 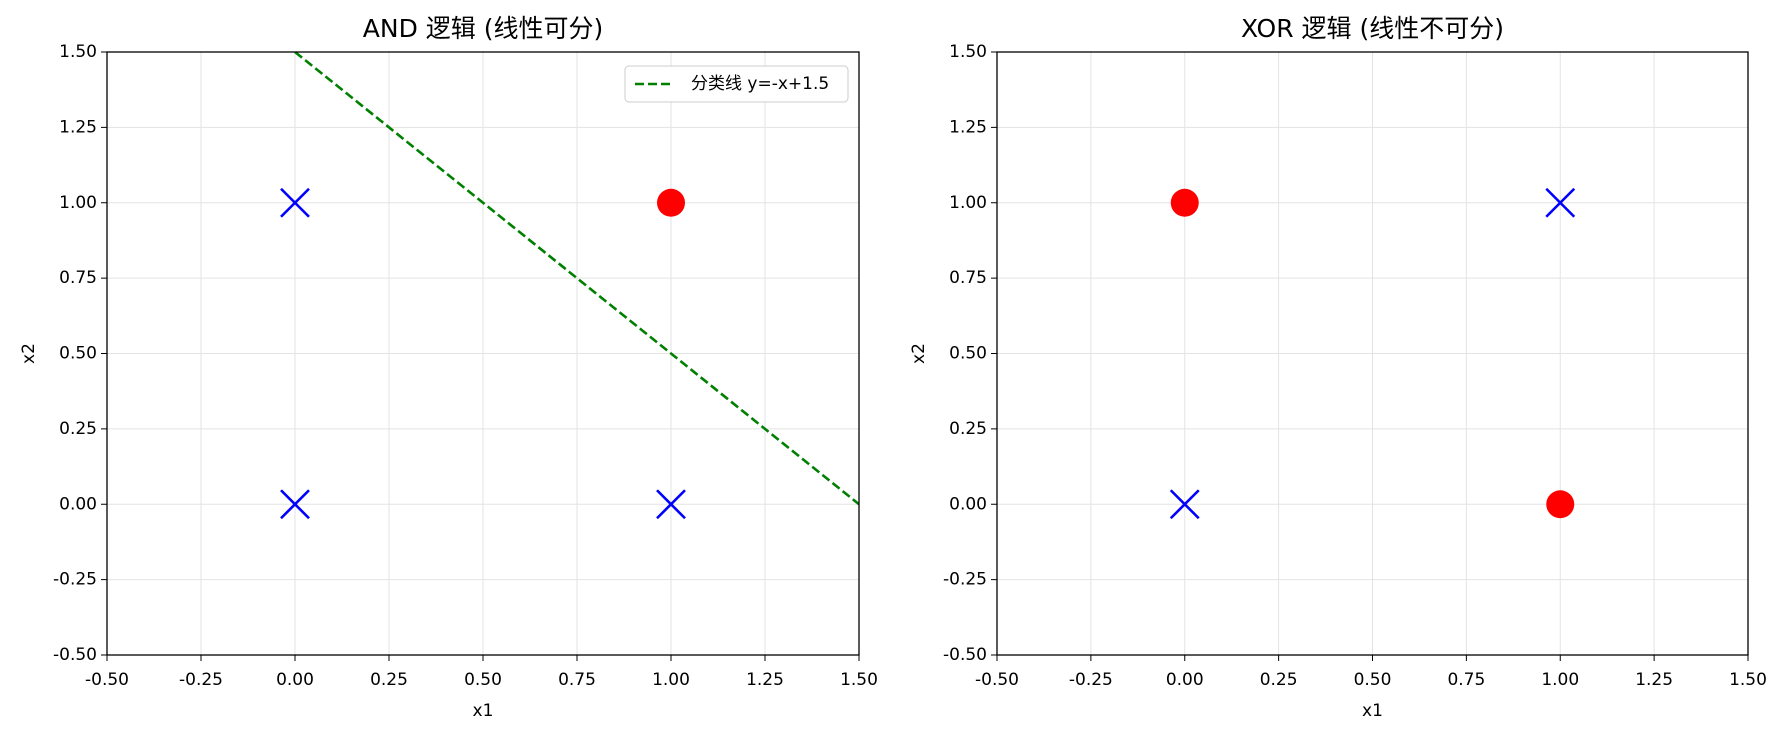 I want to click on chart-title: XOR 逻辑 (线性不可分), so click(x=1372, y=28).